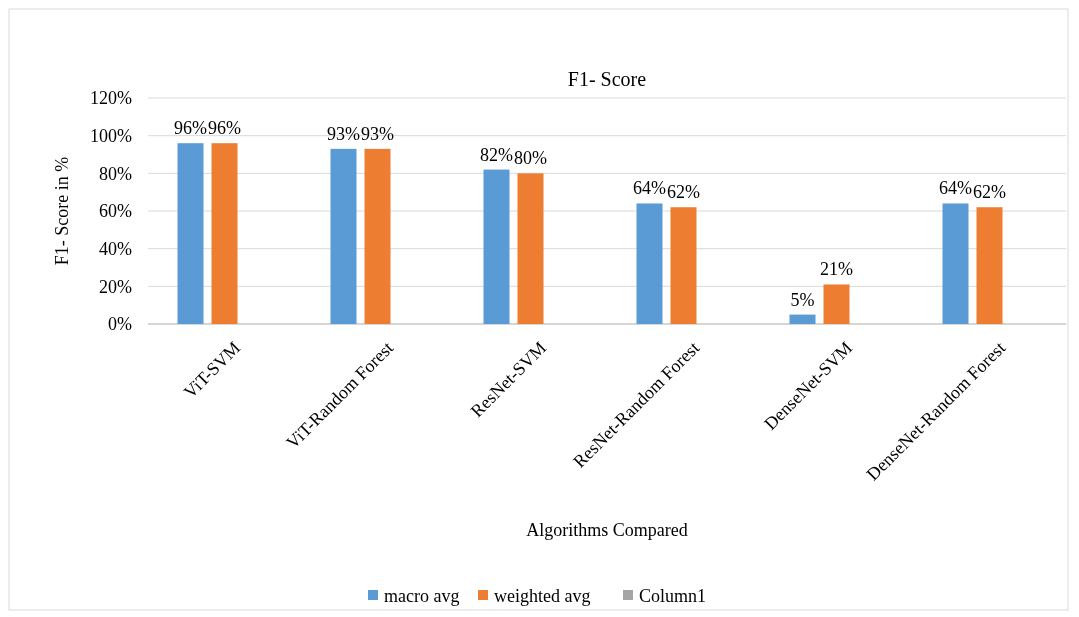  I want to click on y-tick-label: 20%, so click(115, 286).